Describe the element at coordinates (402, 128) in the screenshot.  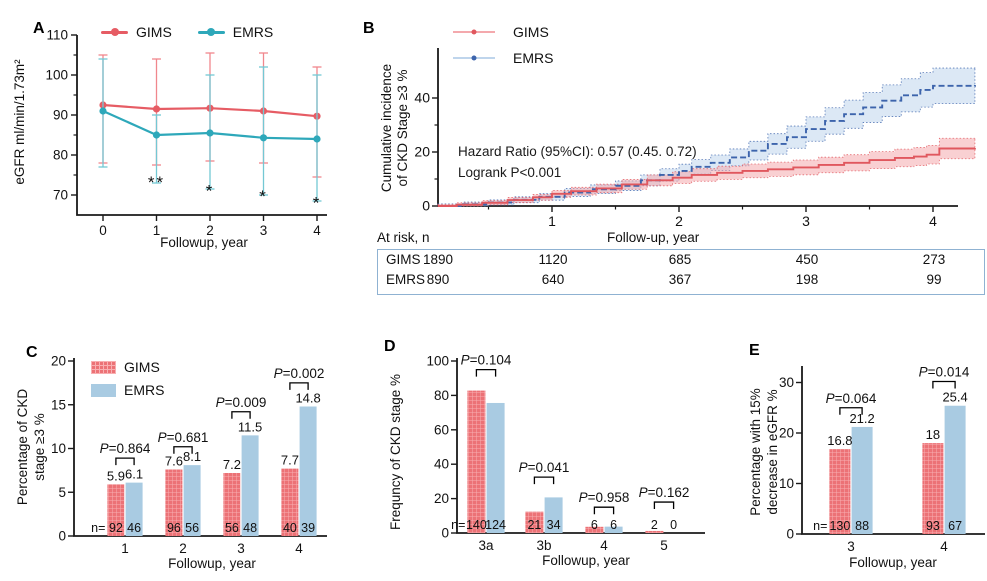
I see `svg-text: of CKD Stage ≥3 %` at that location.